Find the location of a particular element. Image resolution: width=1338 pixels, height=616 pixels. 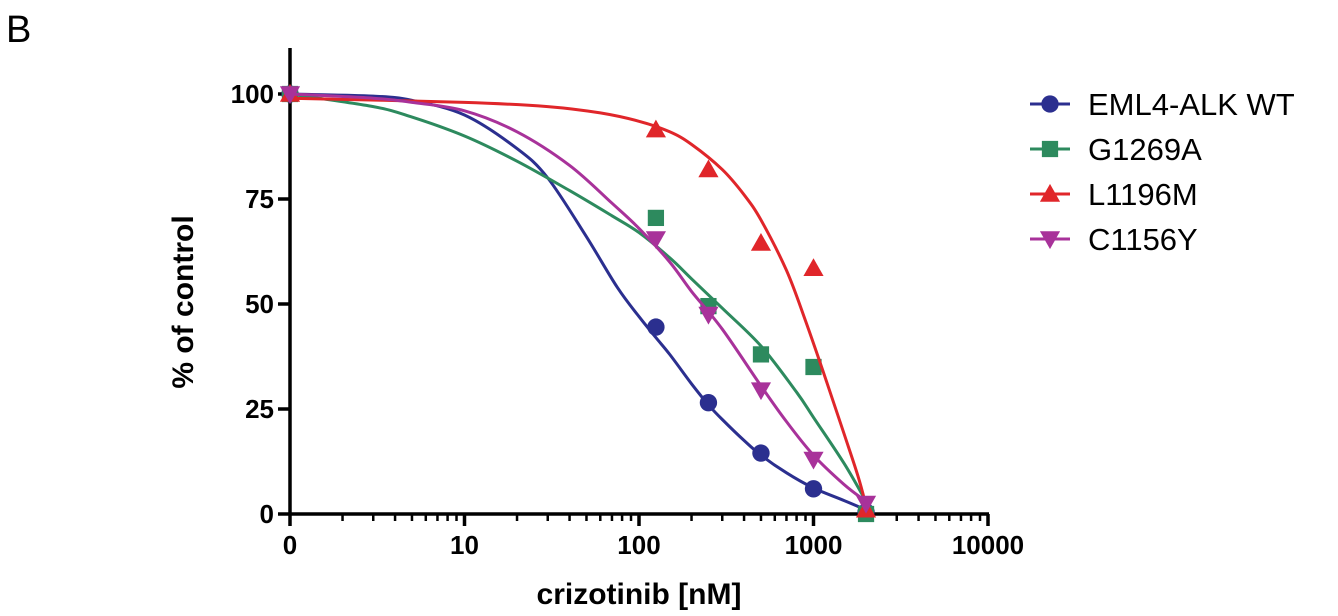

panel-letter: B is located at coordinates (18, 30).